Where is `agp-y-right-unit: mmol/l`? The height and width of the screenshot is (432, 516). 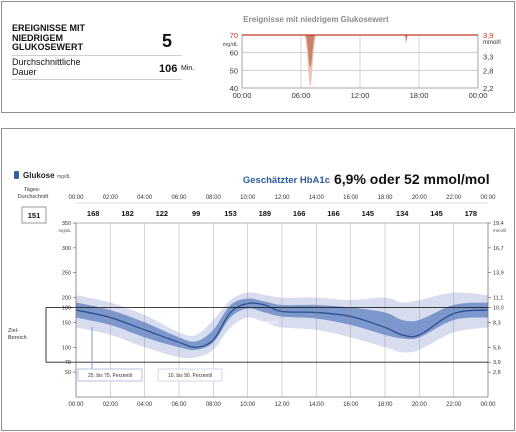
agp-y-right-unit: mmol/l is located at coordinates (499, 230).